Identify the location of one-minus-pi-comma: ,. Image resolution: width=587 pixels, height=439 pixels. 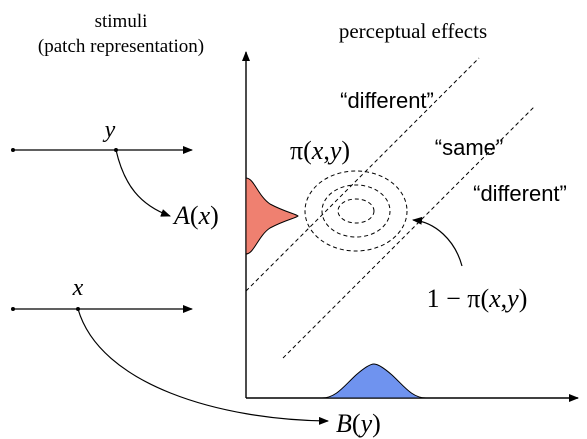
(504, 298).